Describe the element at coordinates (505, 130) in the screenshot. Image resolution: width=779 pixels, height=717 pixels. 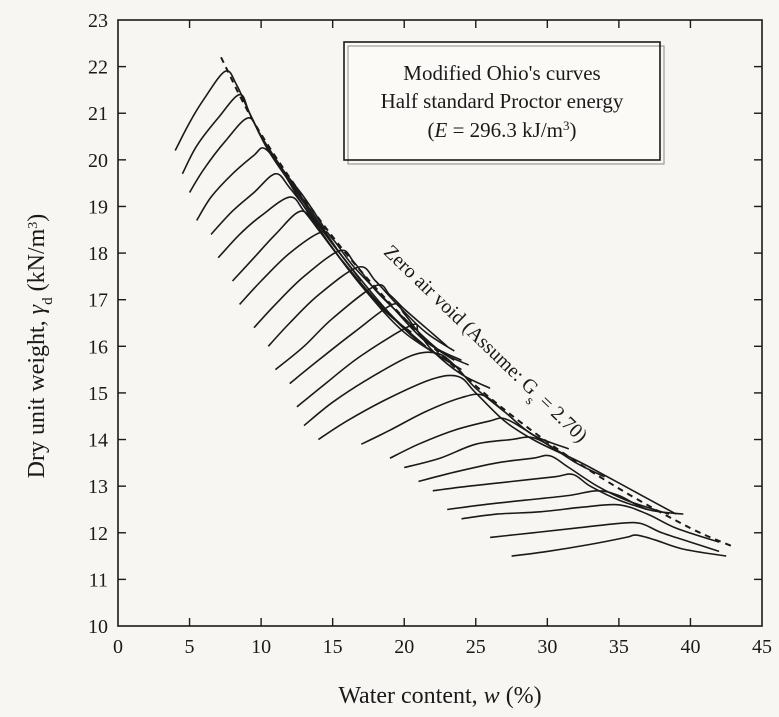
I see `legend-energy-value: = 296.3 kJ/m` at that location.